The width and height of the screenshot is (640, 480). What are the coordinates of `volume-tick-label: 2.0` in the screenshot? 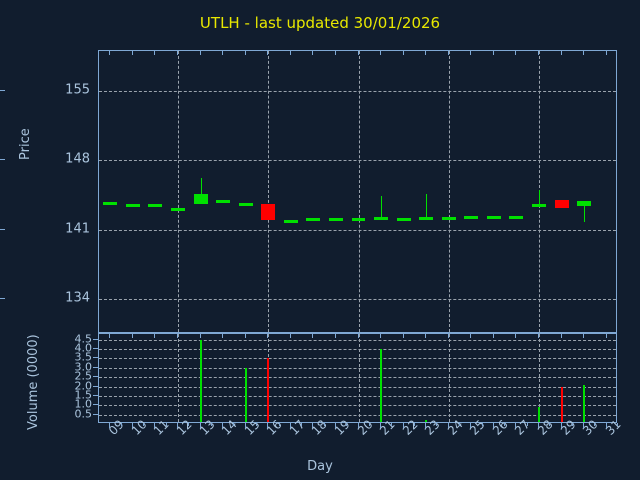 It's located at (83, 385).